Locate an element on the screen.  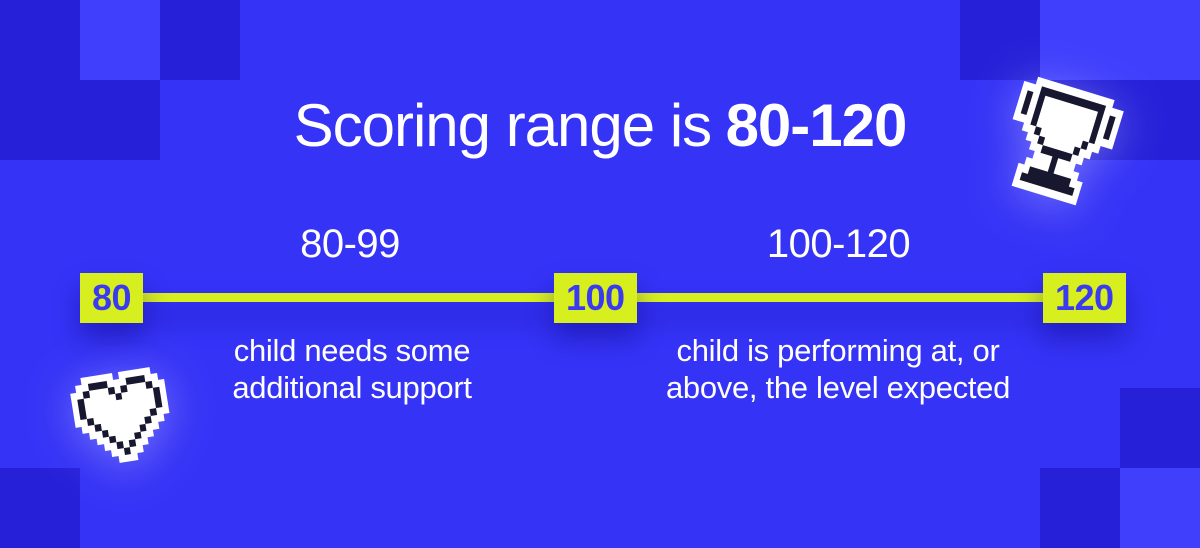
segment-description-80-99: child needs some additional support is located at coordinates (352, 369).